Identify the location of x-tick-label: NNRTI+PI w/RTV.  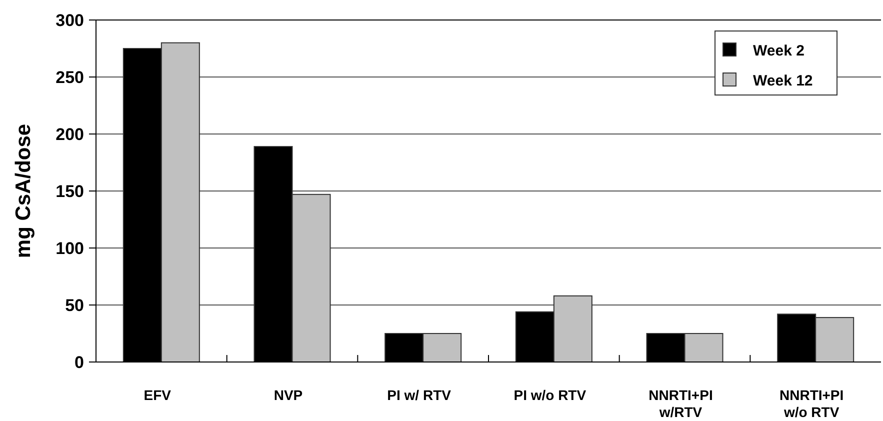
(680, 403).